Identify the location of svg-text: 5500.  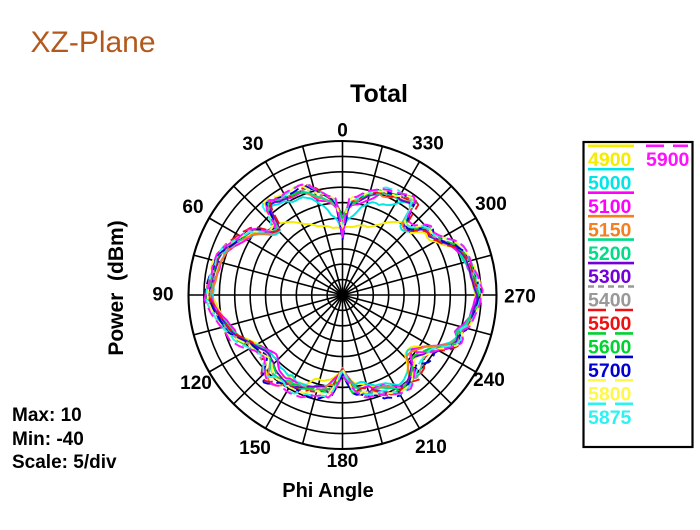
(610, 324).